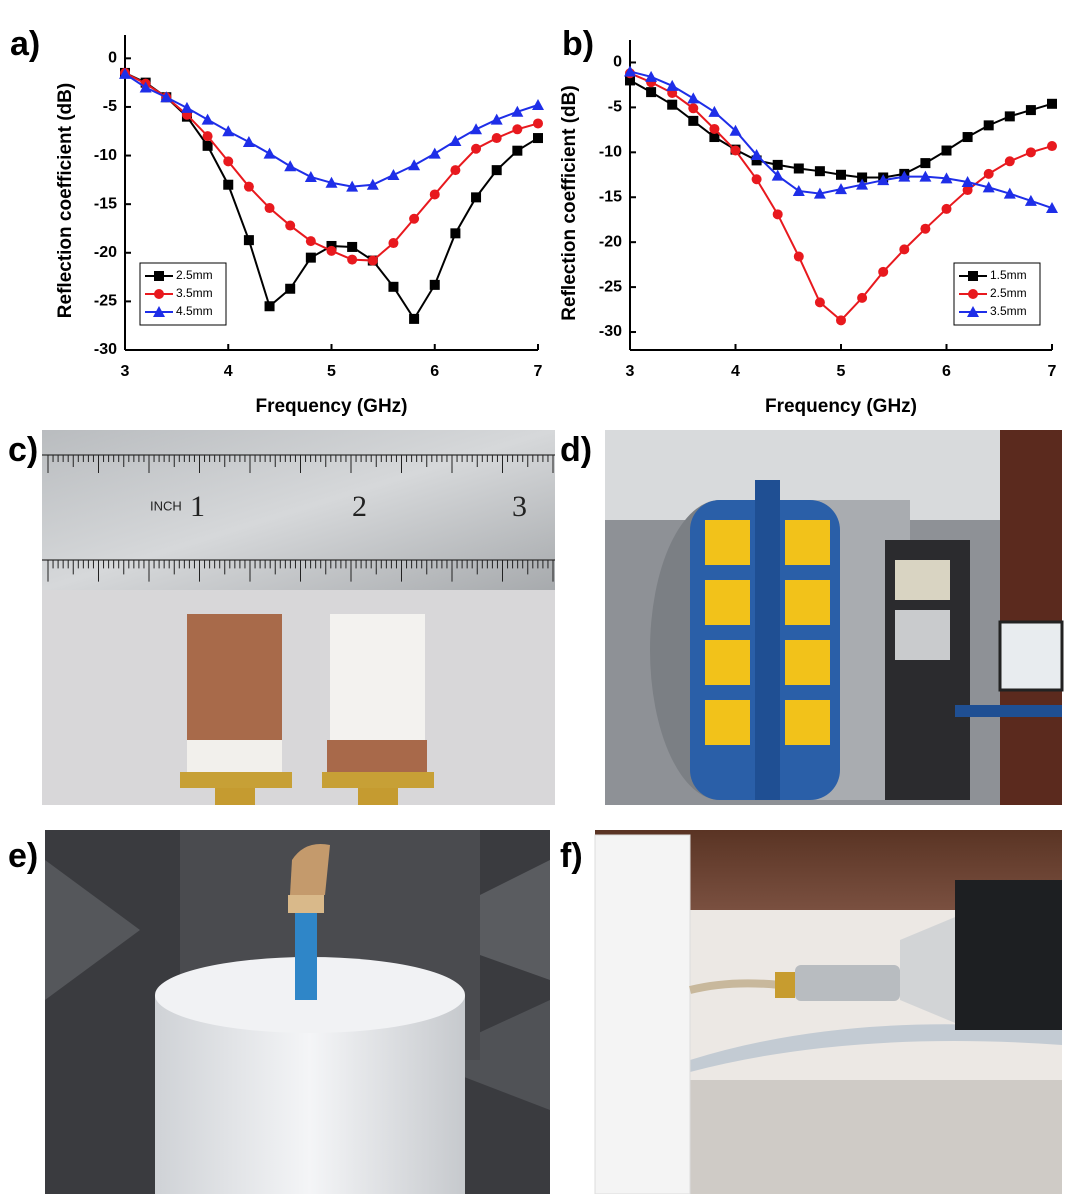 This screenshot has width=1068, height=1194. Describe the element at coordinates (331, 167) in the screenshot. I see `series-line` at that location.